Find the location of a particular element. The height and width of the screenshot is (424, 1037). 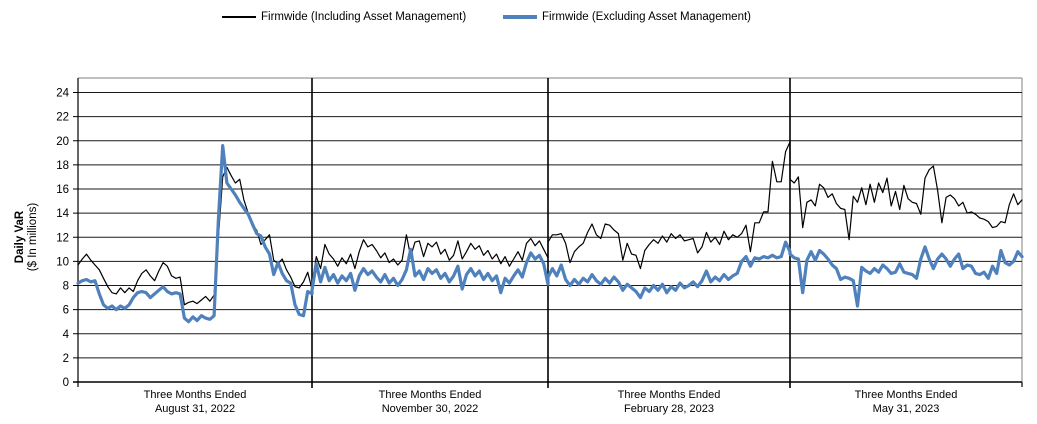

x-label-q1-line2: August 31, 2022 is located at coordinates (195, 409).